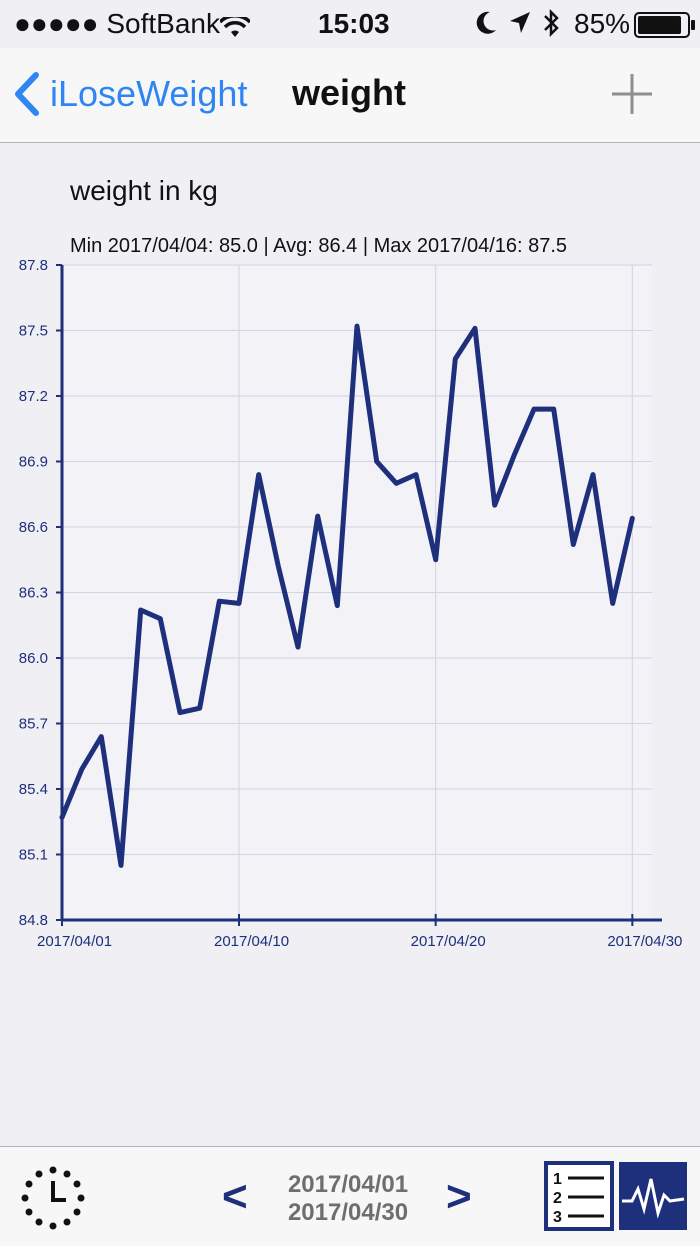 The height and width of the screenshot is (1246, 700). I want to click on x-tick-label: 2017/04/30, so click(644, 941).